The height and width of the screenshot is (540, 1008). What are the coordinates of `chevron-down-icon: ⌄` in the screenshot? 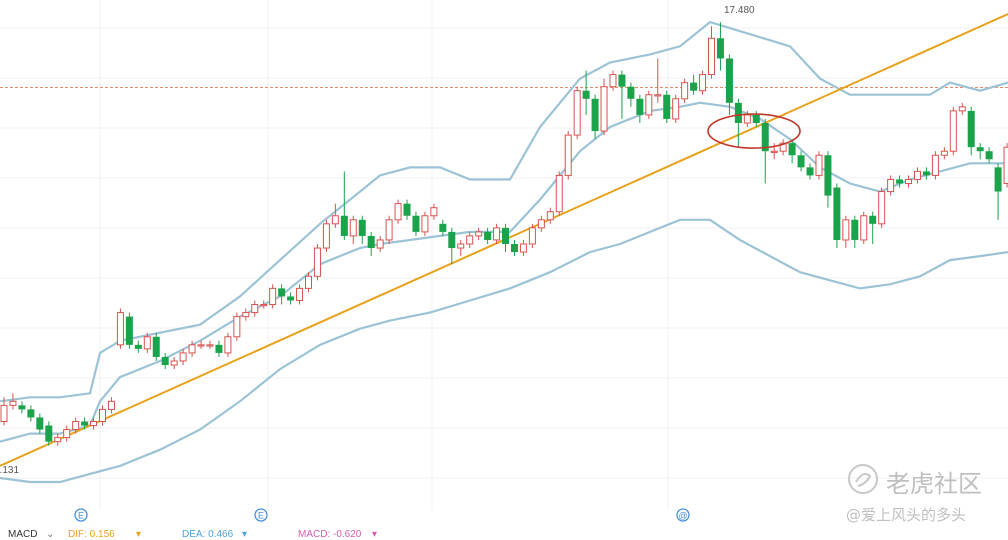 It's located at (50, 534).